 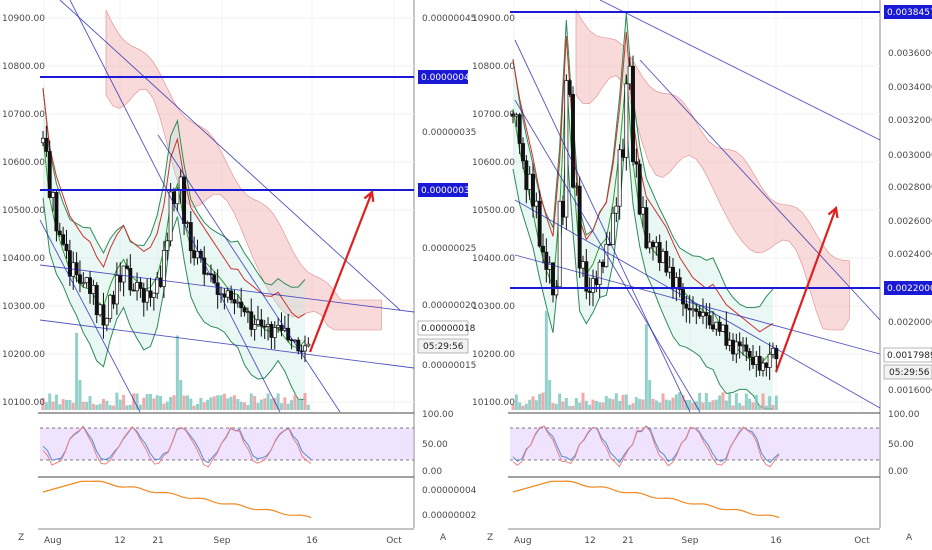 What do you see at coordinates (862, 541) in the screenshot?
I see `time-axis-tick: Oct` at bounding box center [862, 541].